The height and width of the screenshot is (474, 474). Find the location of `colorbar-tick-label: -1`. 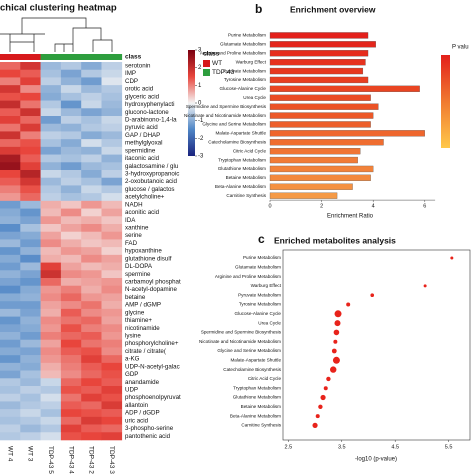

colorbar-tick-label: -1 is located at coordinates (201, 121).